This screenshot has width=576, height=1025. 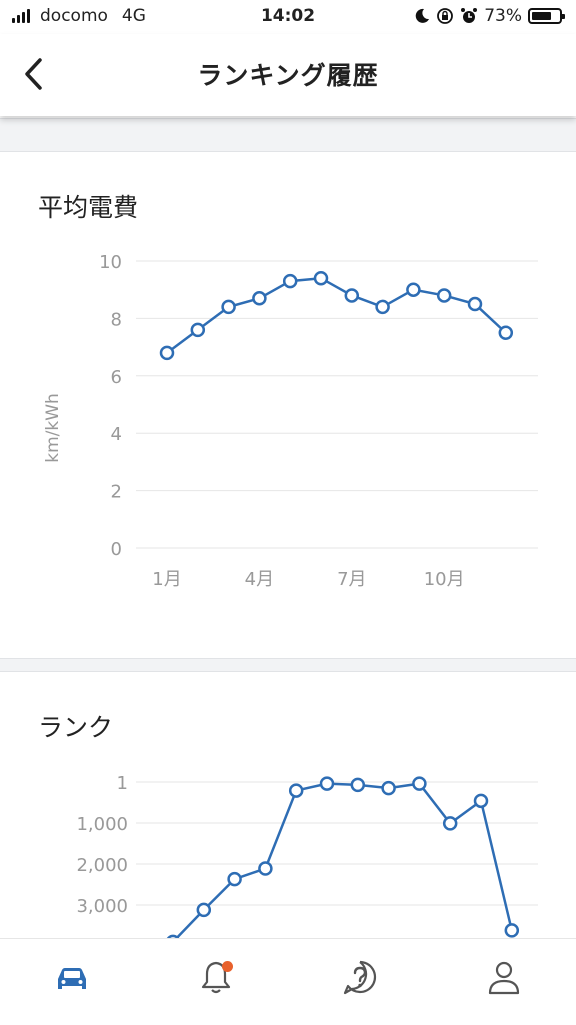 I want to click on rank-card-title: ランク, so click(x=76, y=727).